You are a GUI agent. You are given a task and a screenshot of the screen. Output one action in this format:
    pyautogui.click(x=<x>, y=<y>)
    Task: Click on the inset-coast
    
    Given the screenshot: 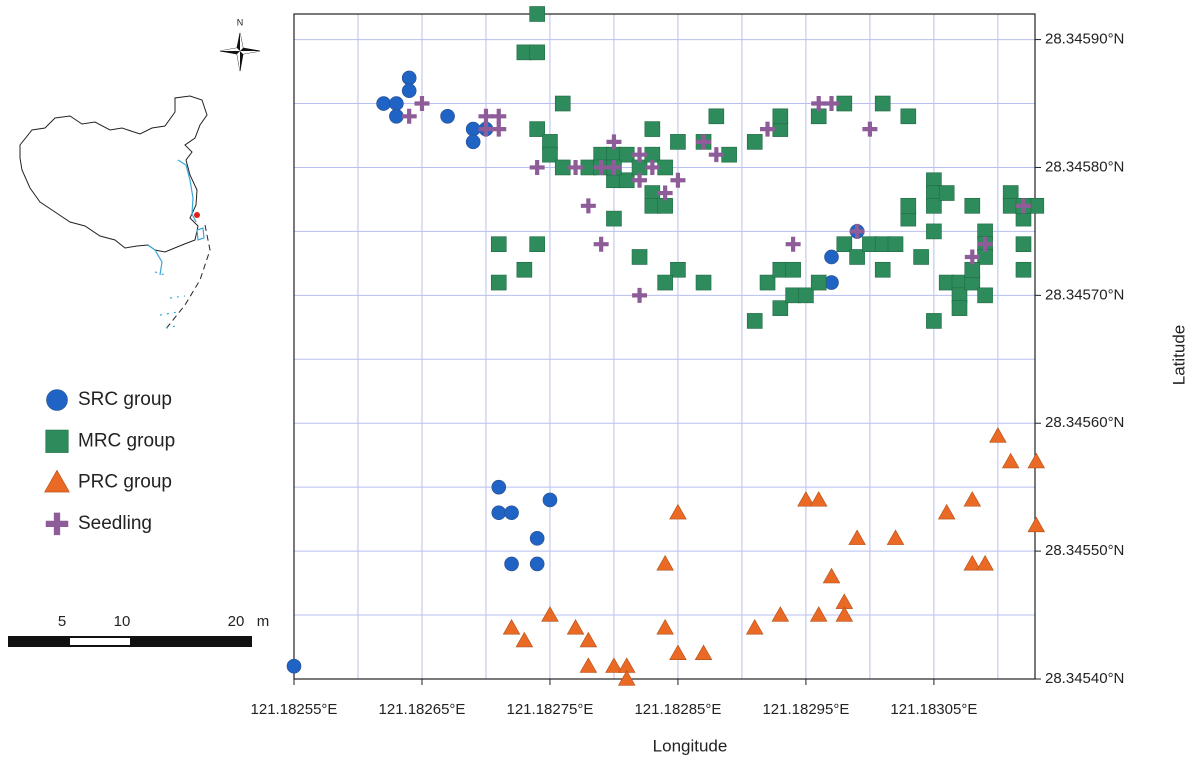 What is the action you would take?
    pyautogui.click(x=187, y=191)
    